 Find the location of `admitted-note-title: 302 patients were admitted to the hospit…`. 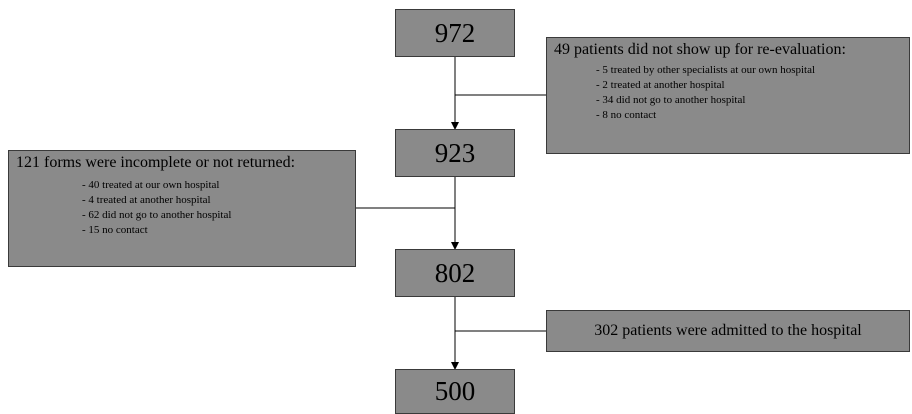

admitted-note-title: 302 patients were admitted to the hospit… is located at coordinates (728, 330).